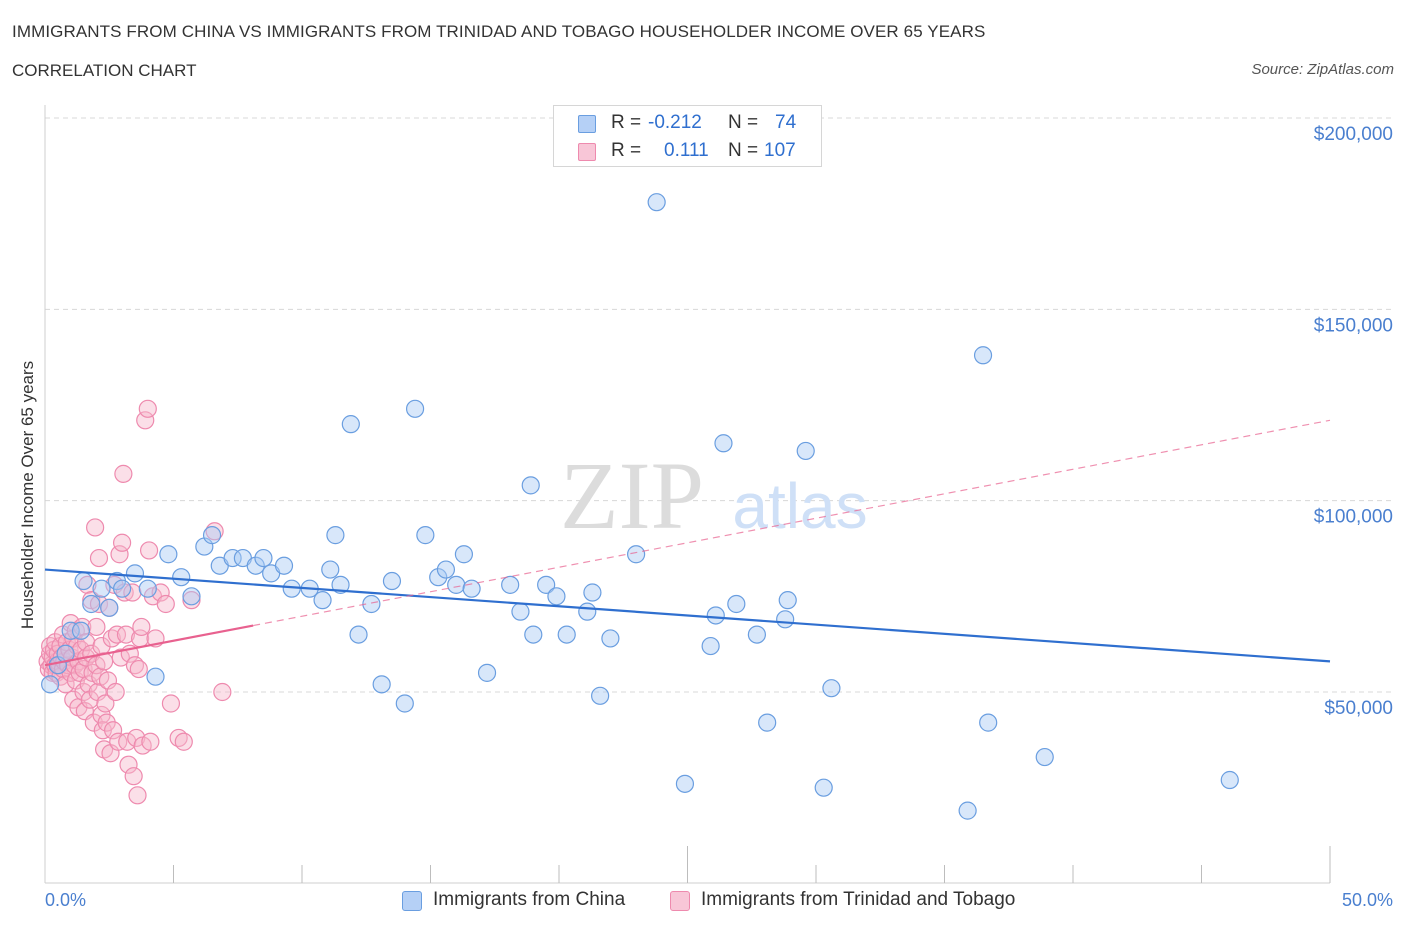 The width and height of the screenshot is (1406, 930). What do you see at coordinates (412, 901) in the screenshot?
I see `bottom-china-swatch` at bounding box center [412, 901].